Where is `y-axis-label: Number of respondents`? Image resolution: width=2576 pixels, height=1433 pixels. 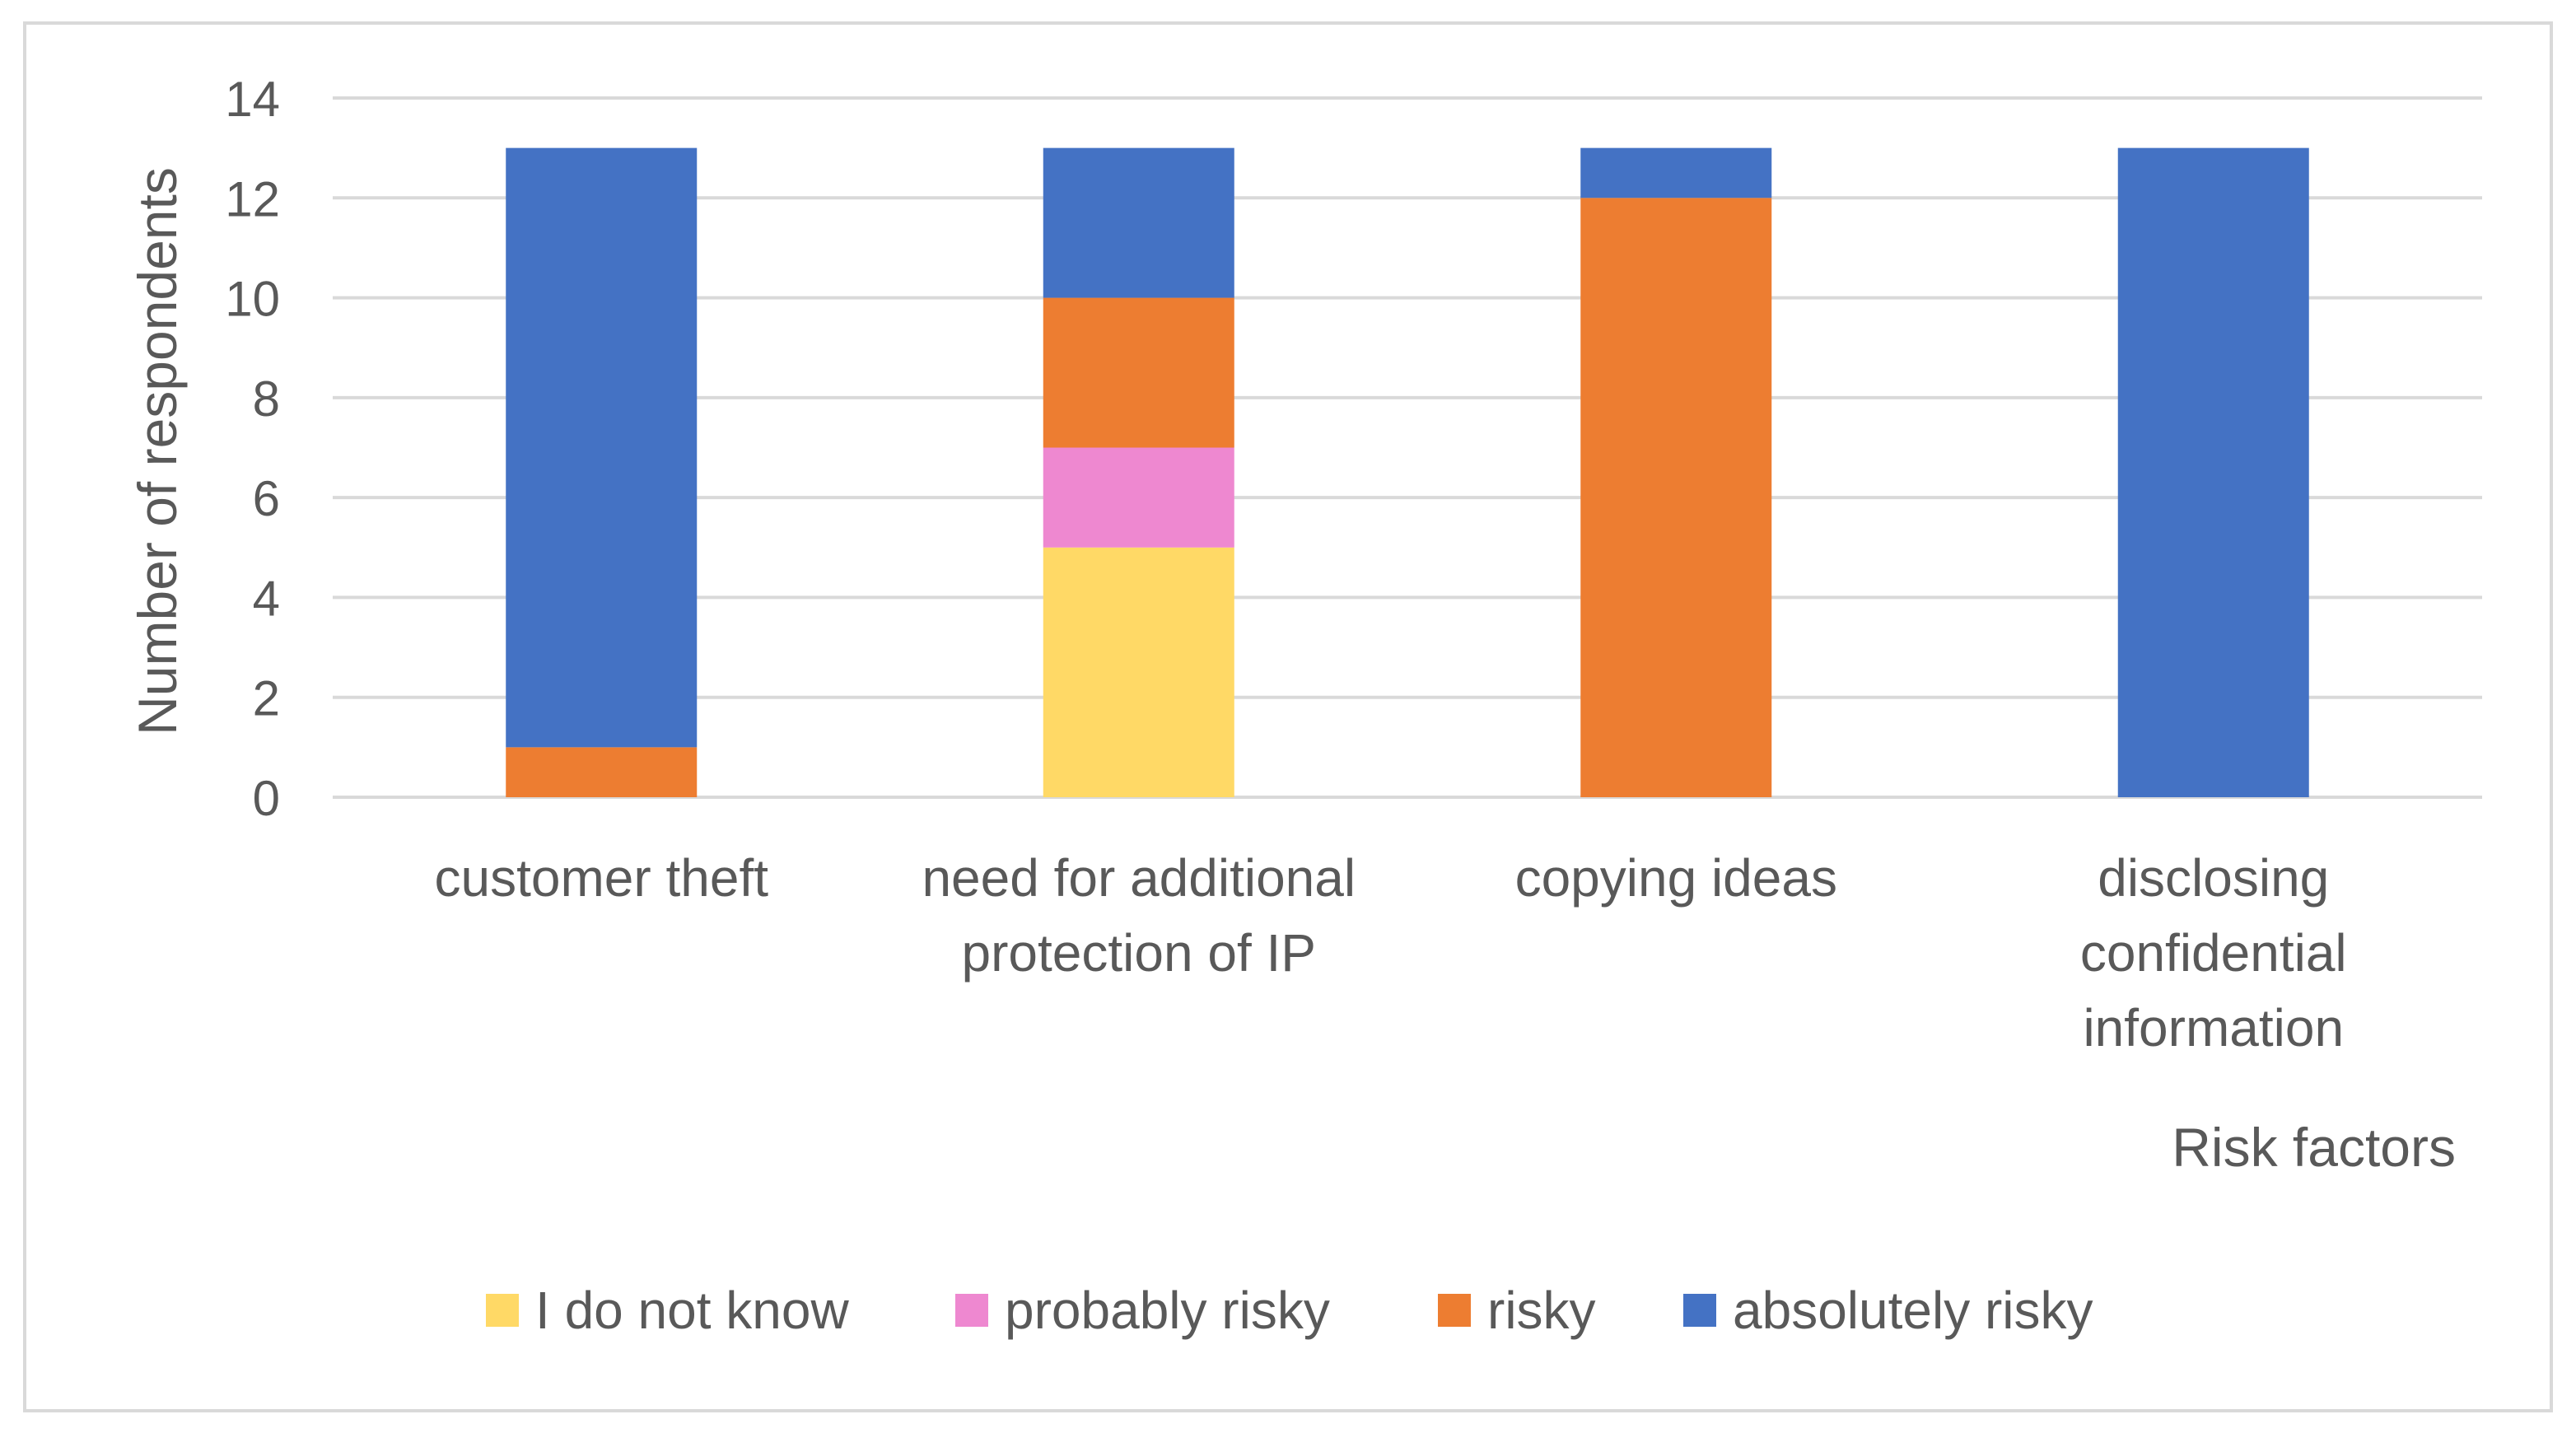 y-axis-label: Number of respondents is located at coordinates (157, 451).